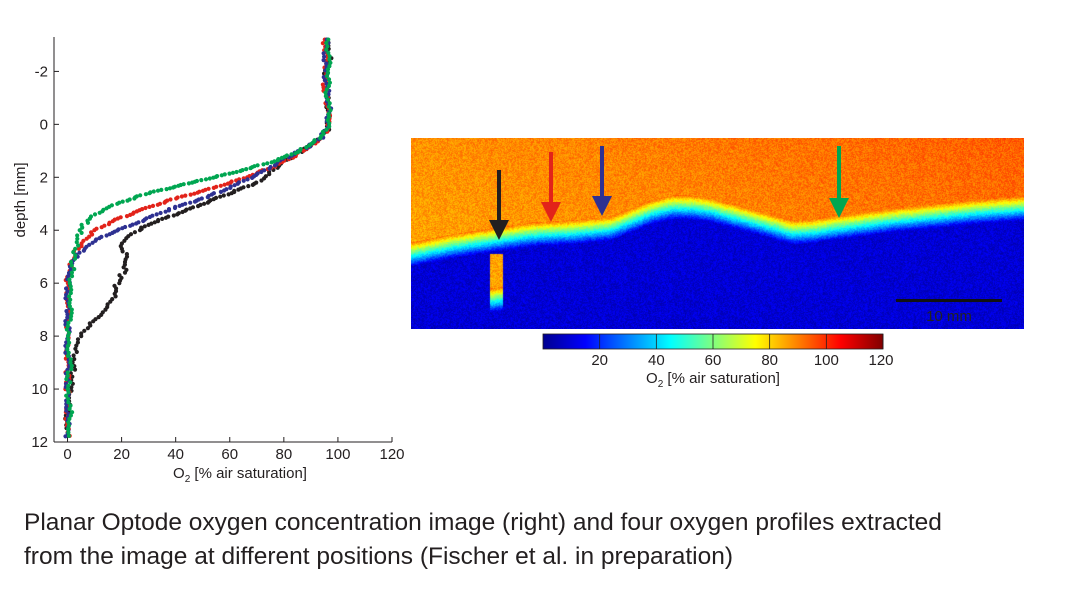  I want to click on y-tick-label: -2, so click(41, 71).